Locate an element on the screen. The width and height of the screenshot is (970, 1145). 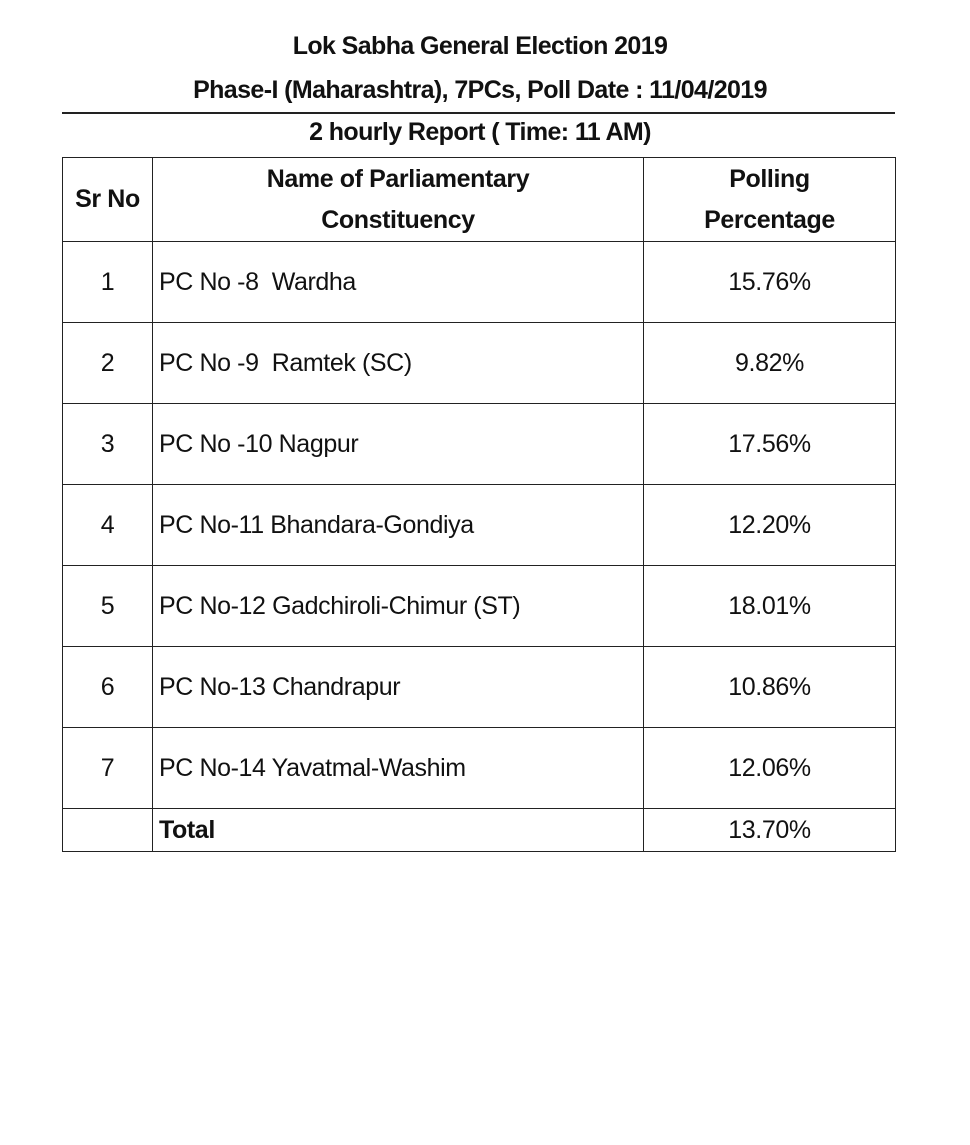
sr-no: 4 is located at coordinates (107, 525).